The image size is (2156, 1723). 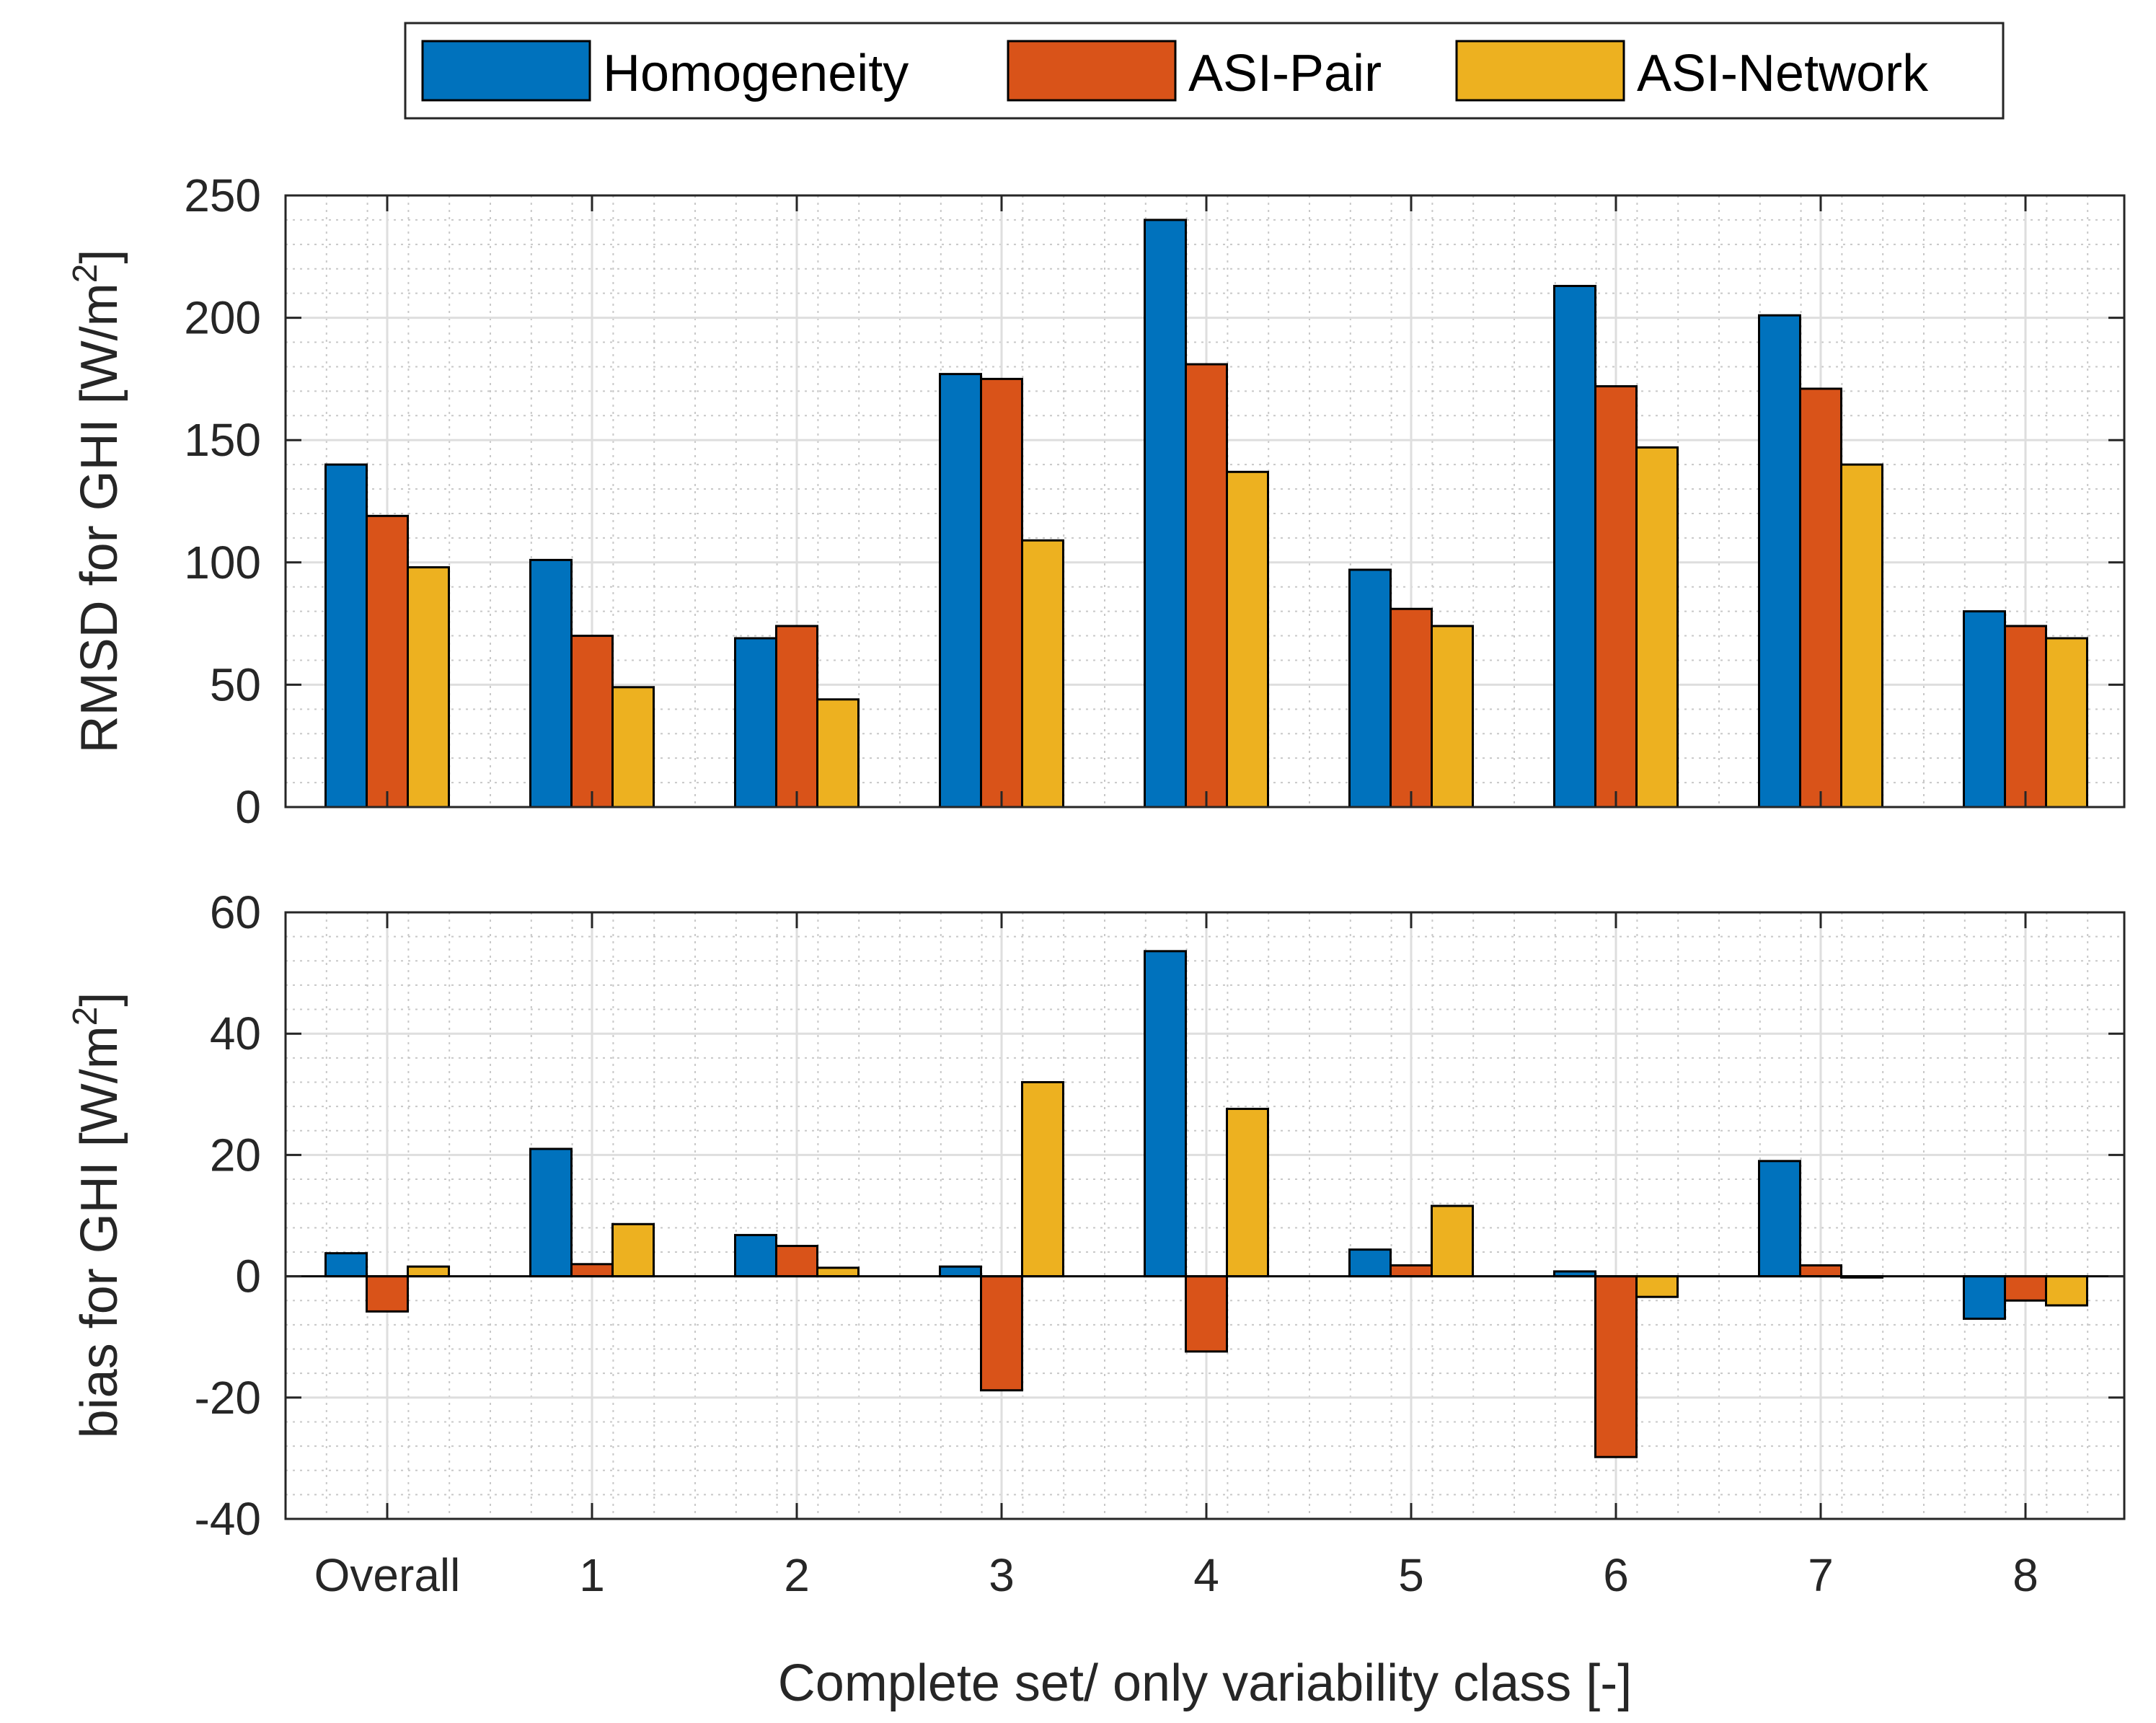 I want to click on rmsd-ytick-label: 150, so click(x=222, y=440).